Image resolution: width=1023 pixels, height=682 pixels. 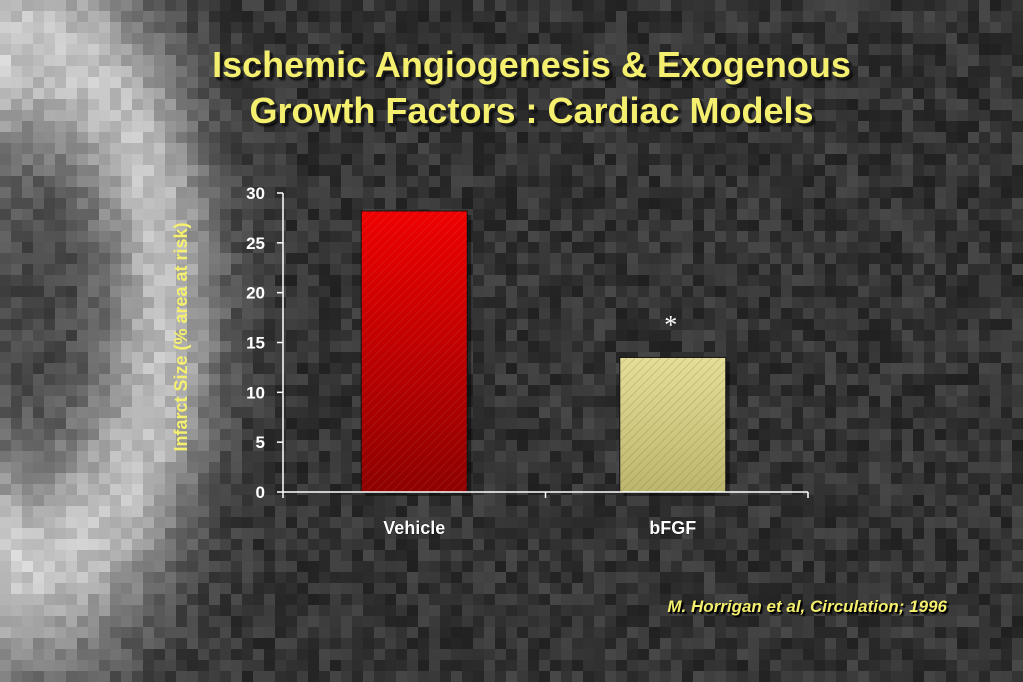 What do you see at coordinates (260, 492) in the screenshot?
I see `y-tick-label: 0` at bounding box center [260, 492].